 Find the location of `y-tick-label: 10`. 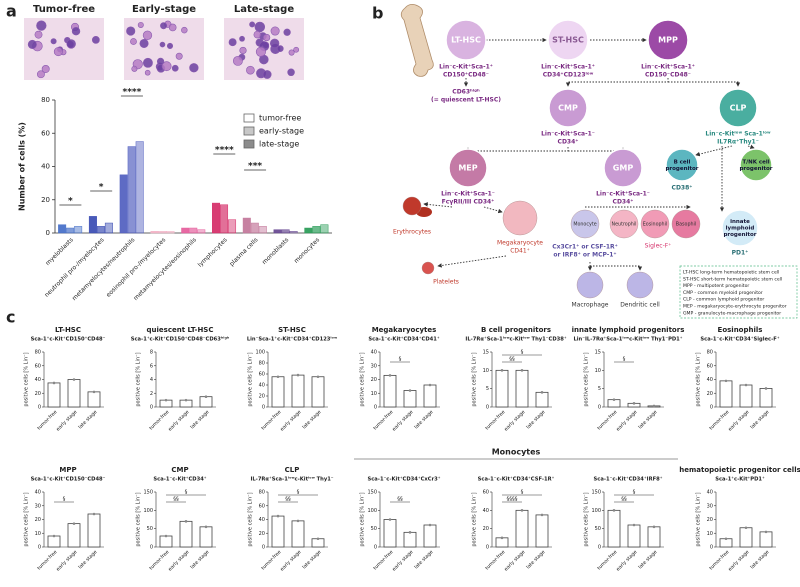

y-tick-label: 10 is located at coordinates (486, 371).